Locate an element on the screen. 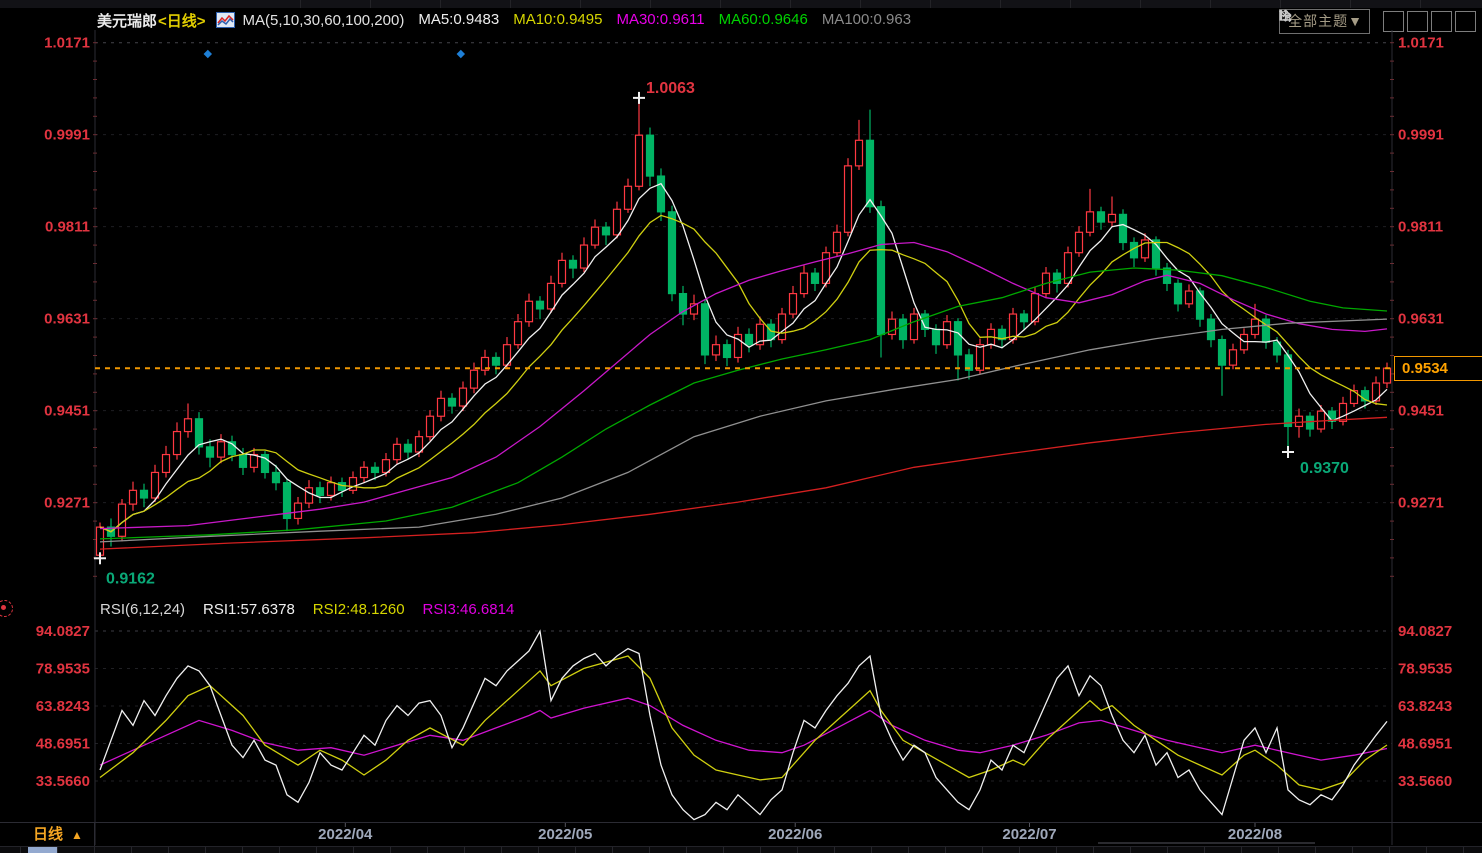 The width and height of the screenshot is (1482, 853). time-axis-label: 2022/04 is located at coordinates (345, 834).